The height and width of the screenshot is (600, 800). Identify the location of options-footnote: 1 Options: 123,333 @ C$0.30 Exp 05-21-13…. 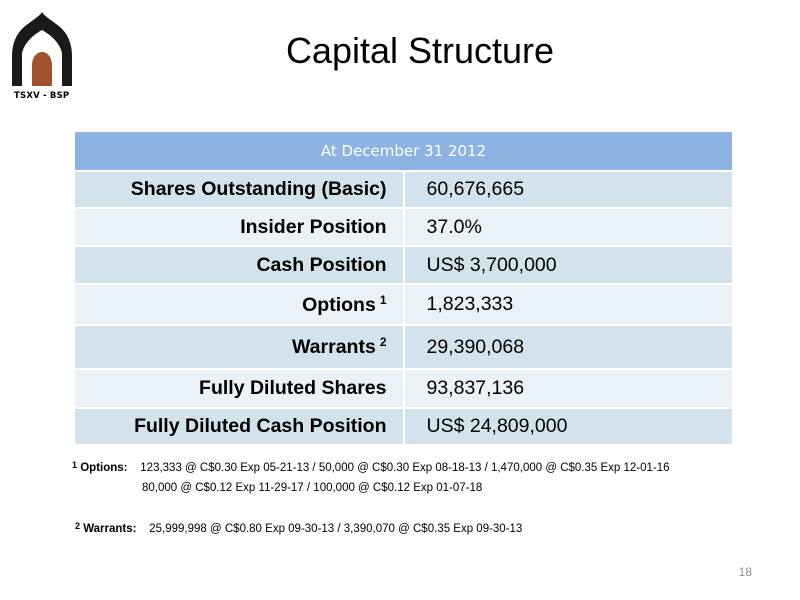
(371, 467).